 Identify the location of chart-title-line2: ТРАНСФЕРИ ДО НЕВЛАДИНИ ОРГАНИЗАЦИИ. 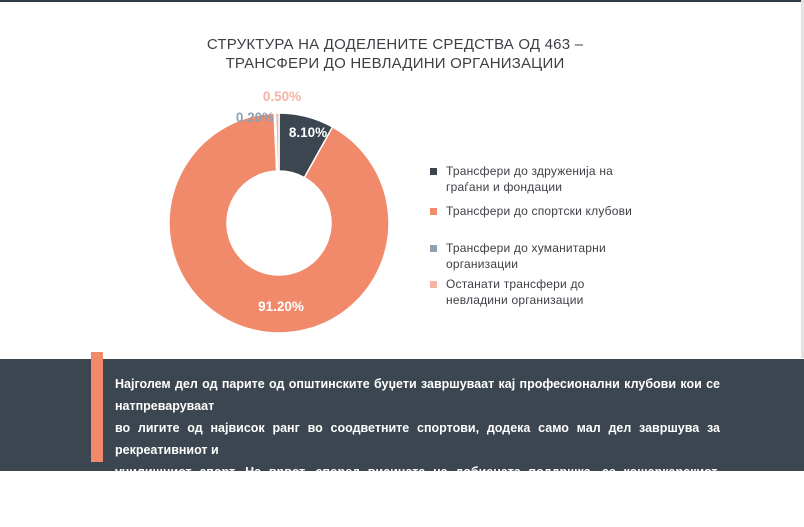
(395, 63).